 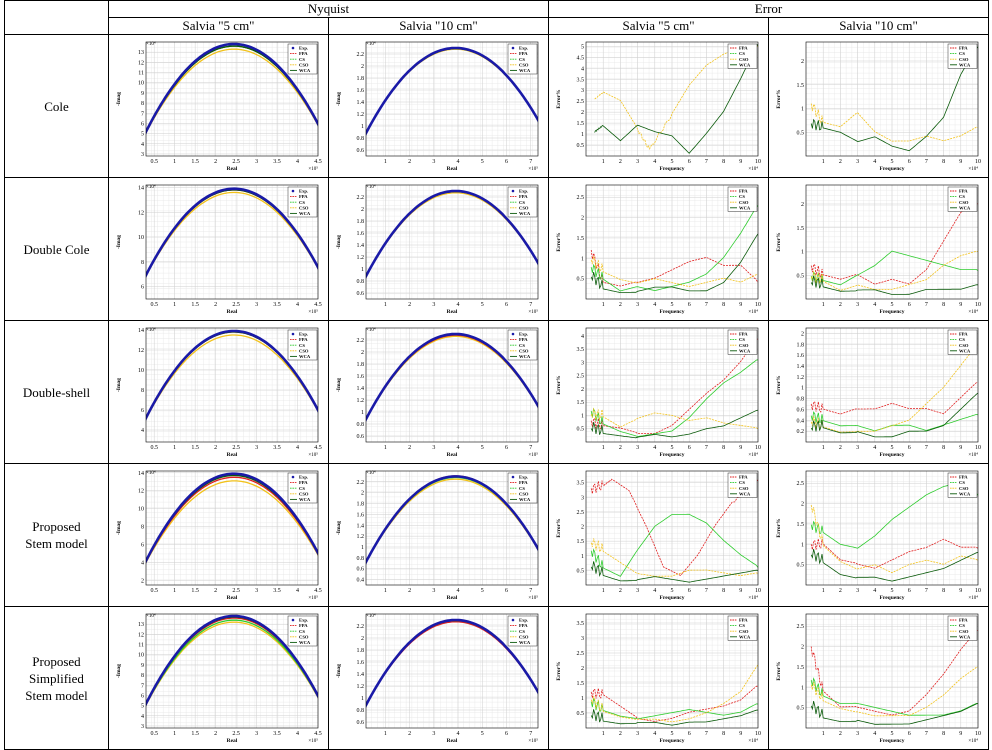 What do you see at coordinates (141, 188) in the screenshot?
I see `y-tick-label: 14` at bounding box center [141, 188].